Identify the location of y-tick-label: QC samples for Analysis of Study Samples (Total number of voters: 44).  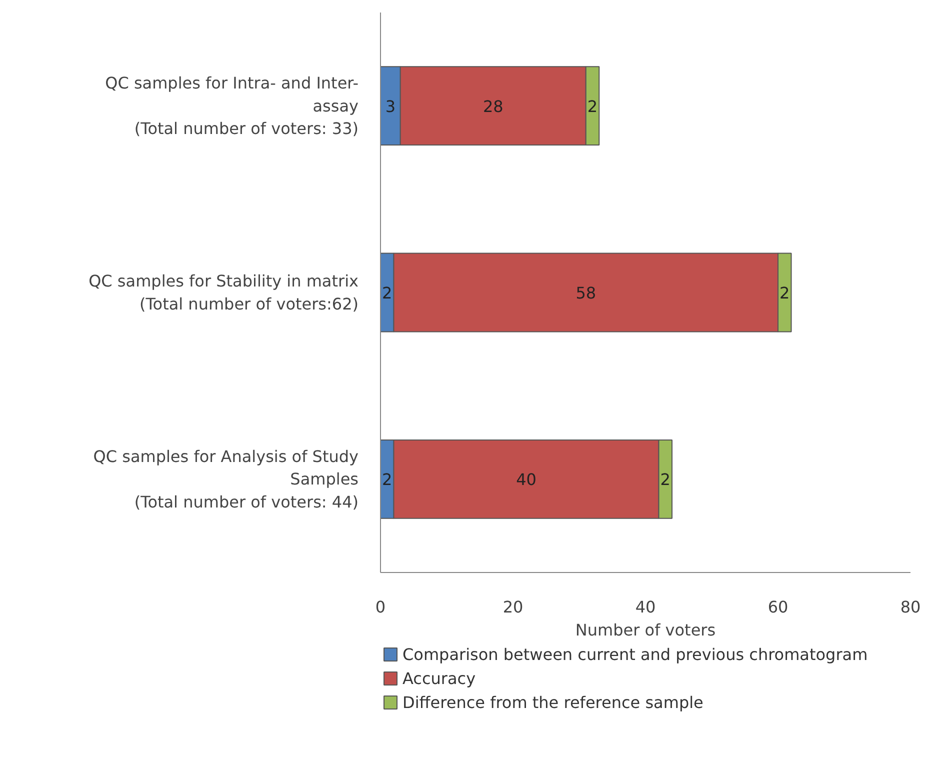
(226, 479).